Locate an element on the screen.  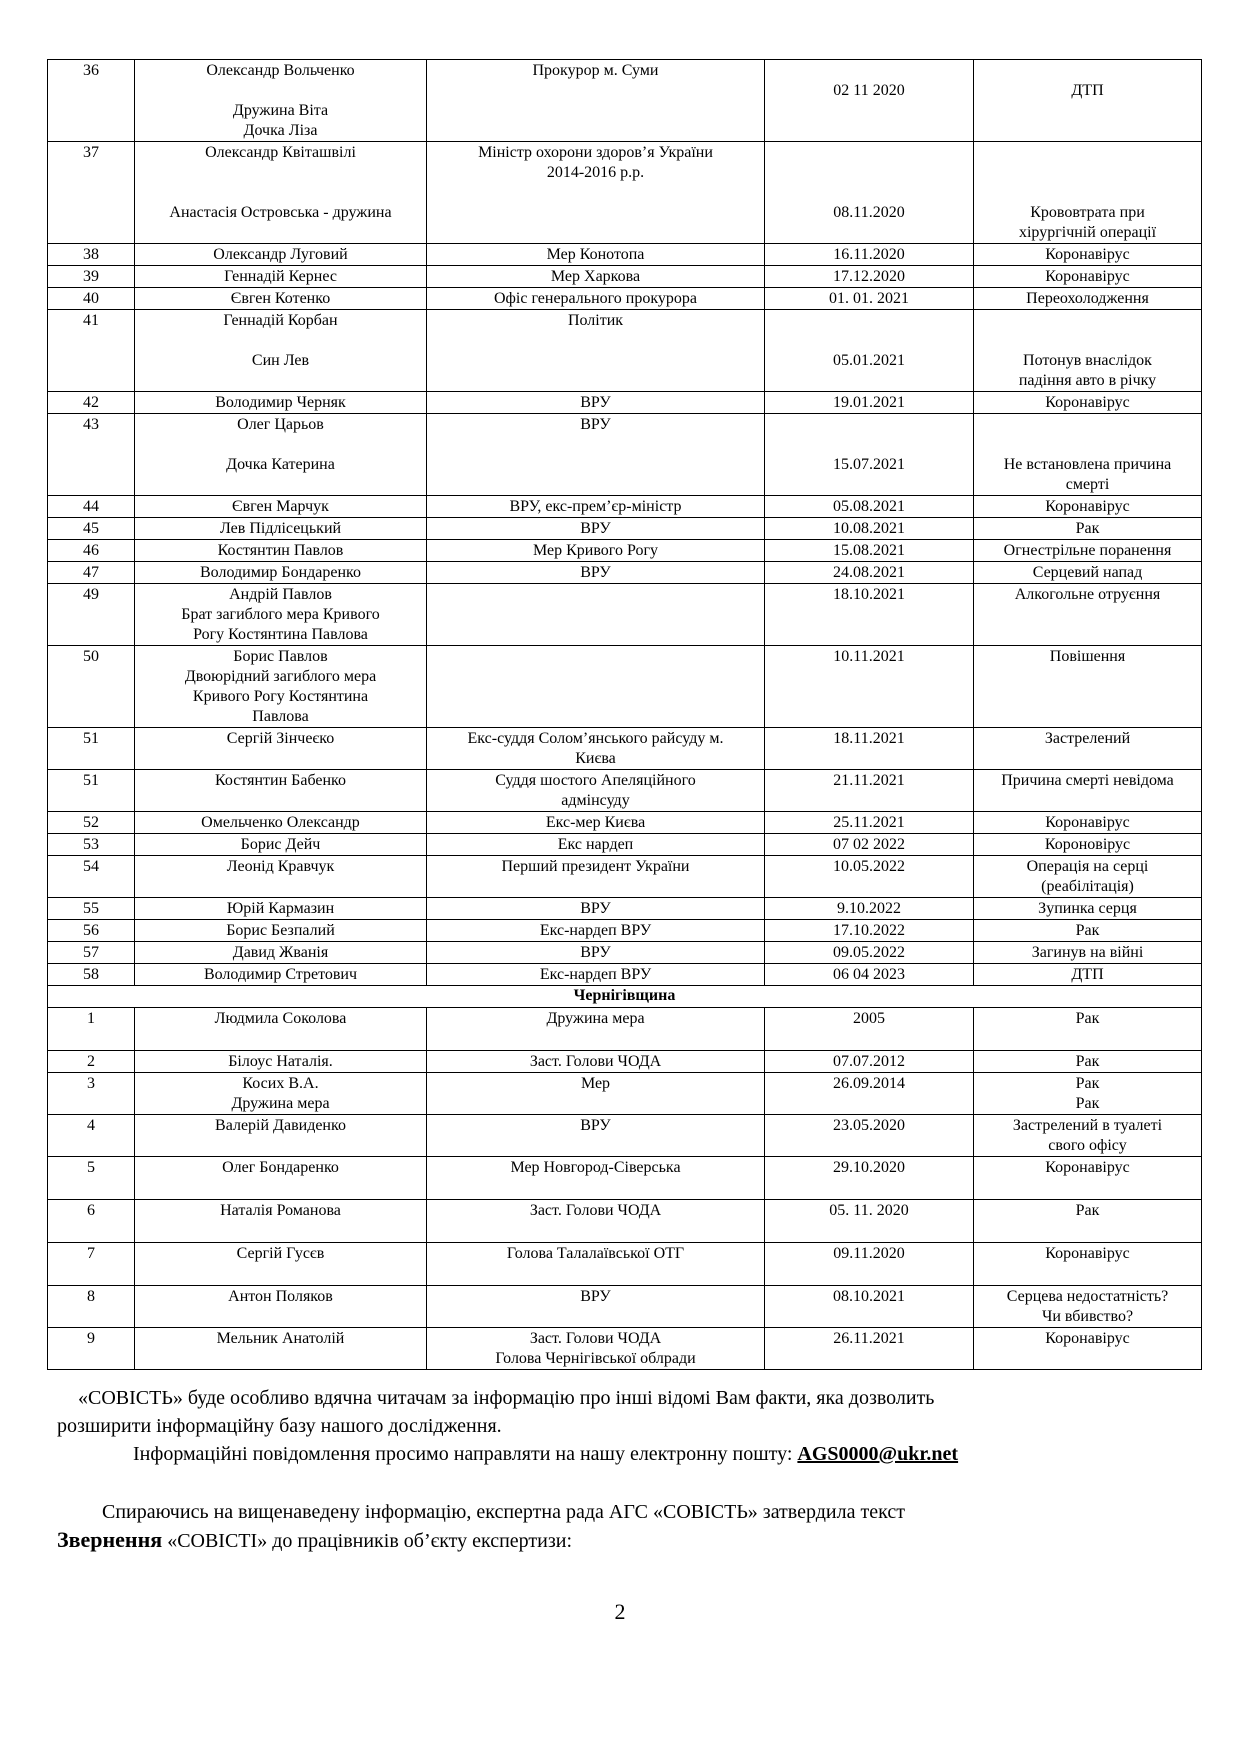
cell-date: 10.05.2022 is located at coordinates (869, 876).